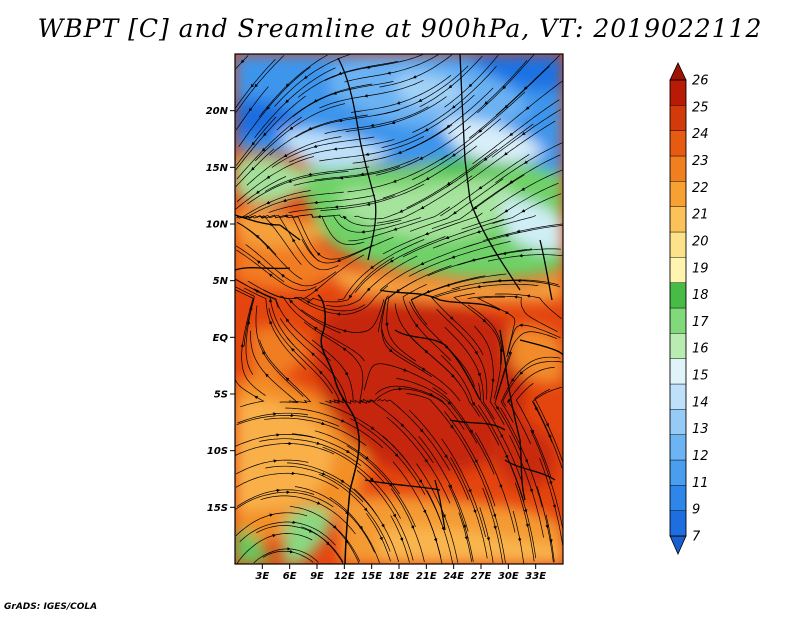 The width and height of the screenshot is (800, 618). Describe the element at coordinates (217, 168) in the screenshot. I see `lat-tick-label: 15N` at that location.